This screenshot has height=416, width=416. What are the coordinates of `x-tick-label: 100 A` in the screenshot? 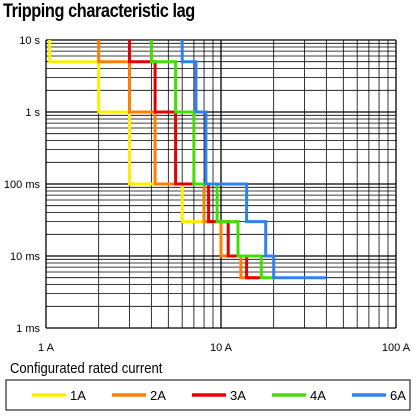 It's located at (396, 348).